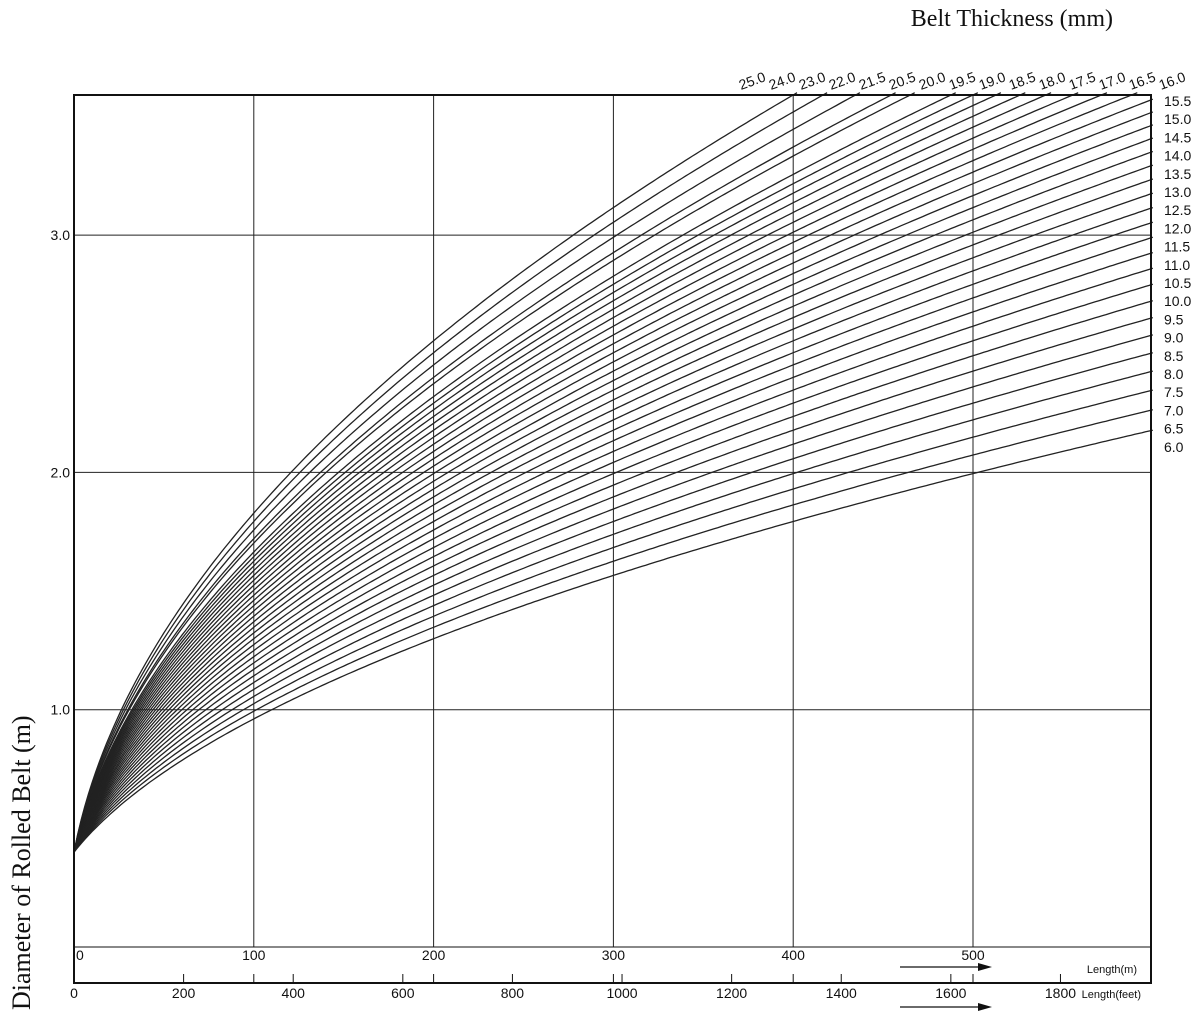 This screenshot has width=1200, height=1012. Describe the element at coordinates (842, 80) in the screenshot. I see `series-top-label: 22.0` at that location.